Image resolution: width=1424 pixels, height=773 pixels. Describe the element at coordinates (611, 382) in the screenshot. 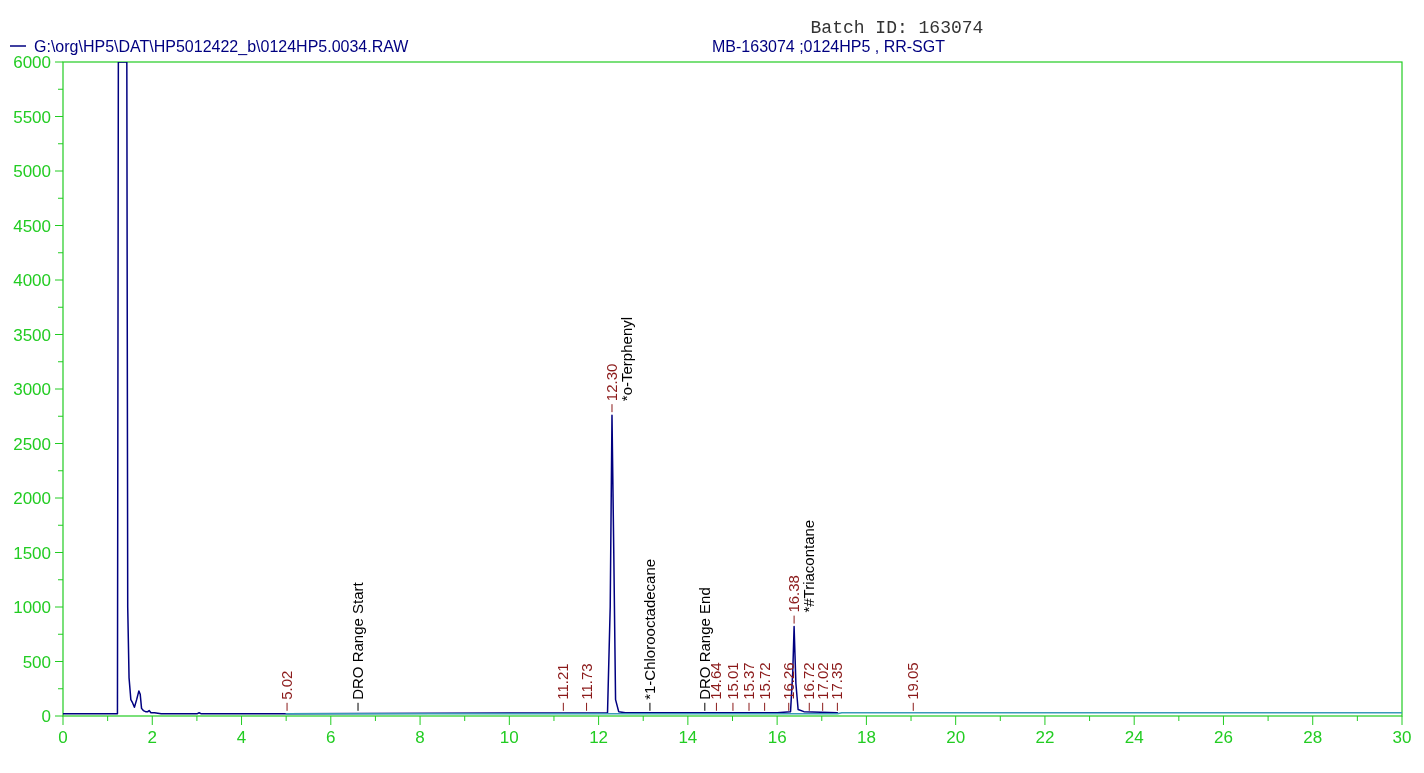

I see `annotation: 12.30` at that location.